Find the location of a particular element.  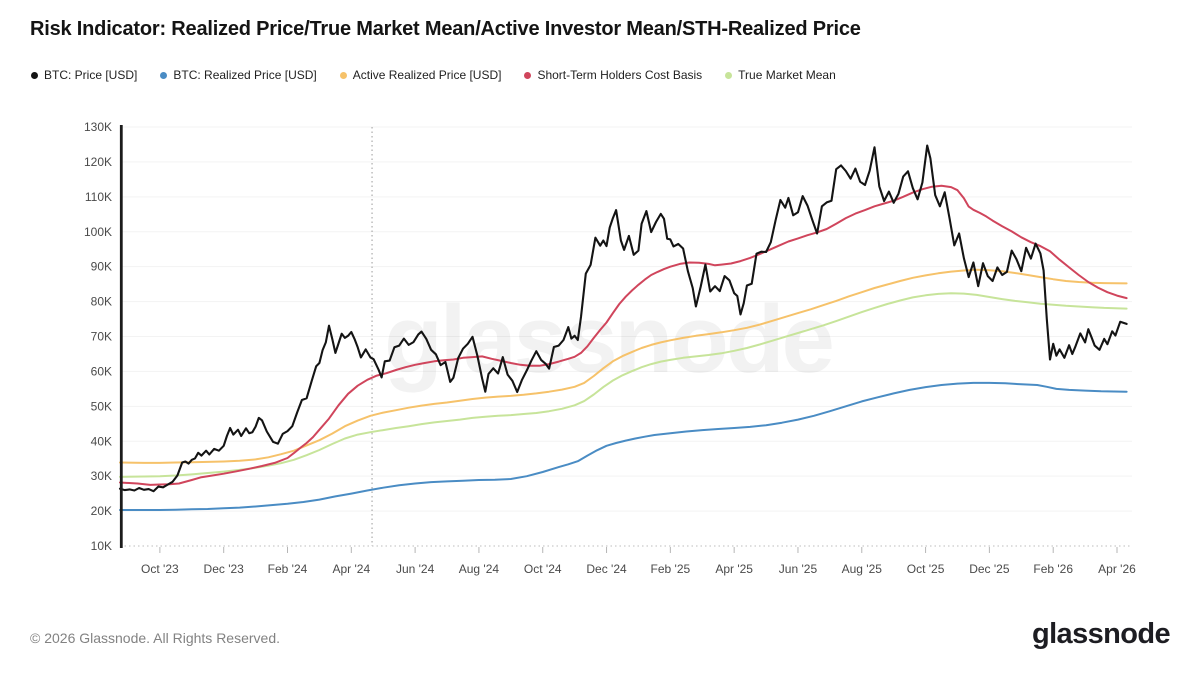

x-tick-label: Apr '24 is located at coordinates (351, 569).